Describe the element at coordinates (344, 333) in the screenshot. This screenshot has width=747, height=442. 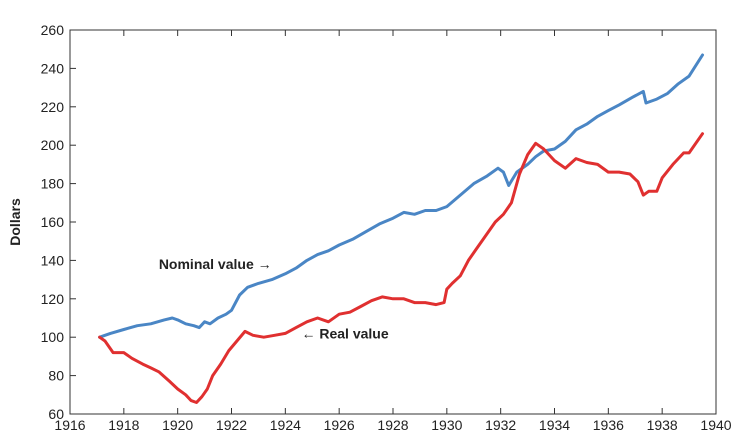
I see `annotation-real-value: ← Real value` at that location.